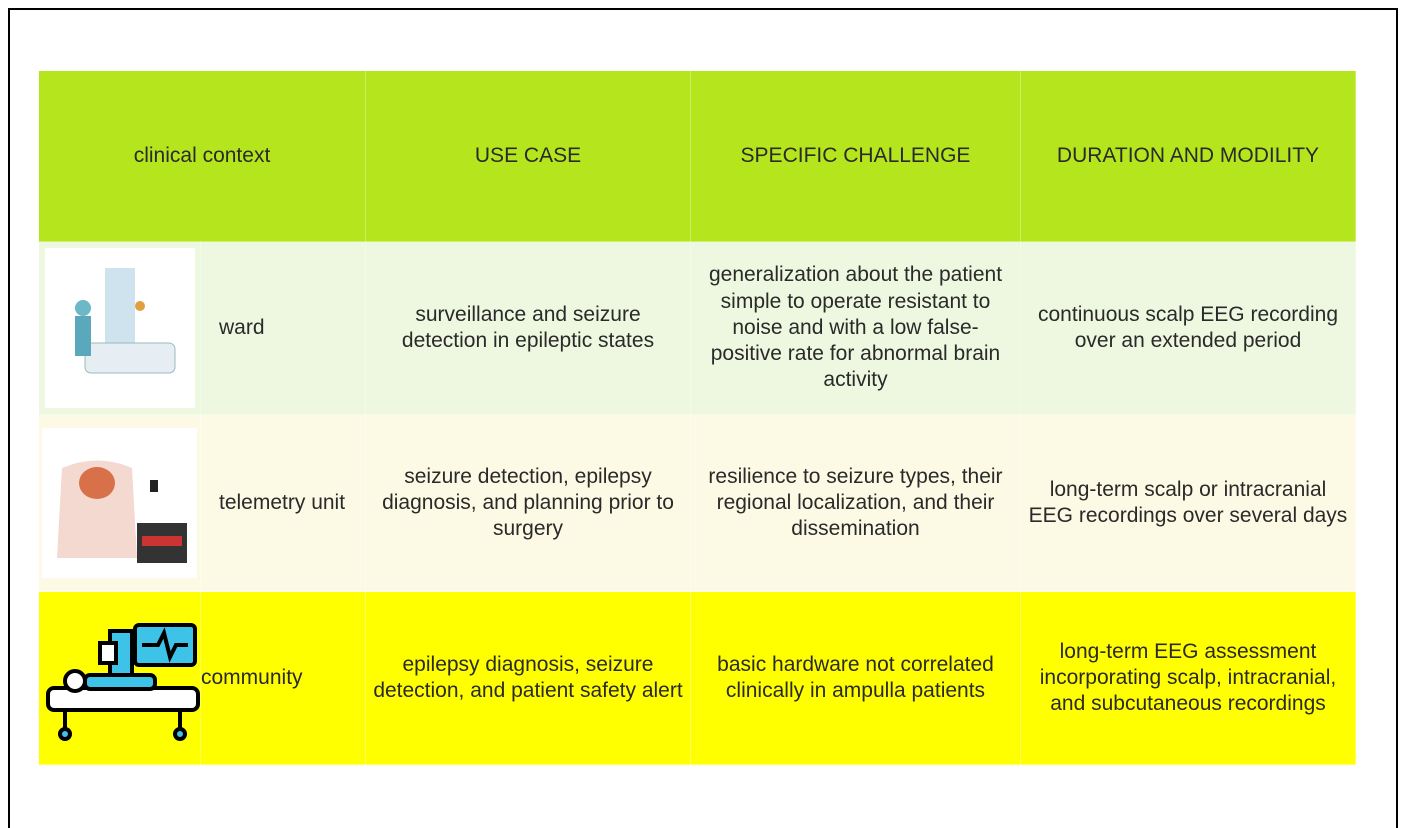  Describe the element at coordinates (855, 156) in the screenshot. I see `header-cell: SPECIFIC CHALLENGE` at that location.